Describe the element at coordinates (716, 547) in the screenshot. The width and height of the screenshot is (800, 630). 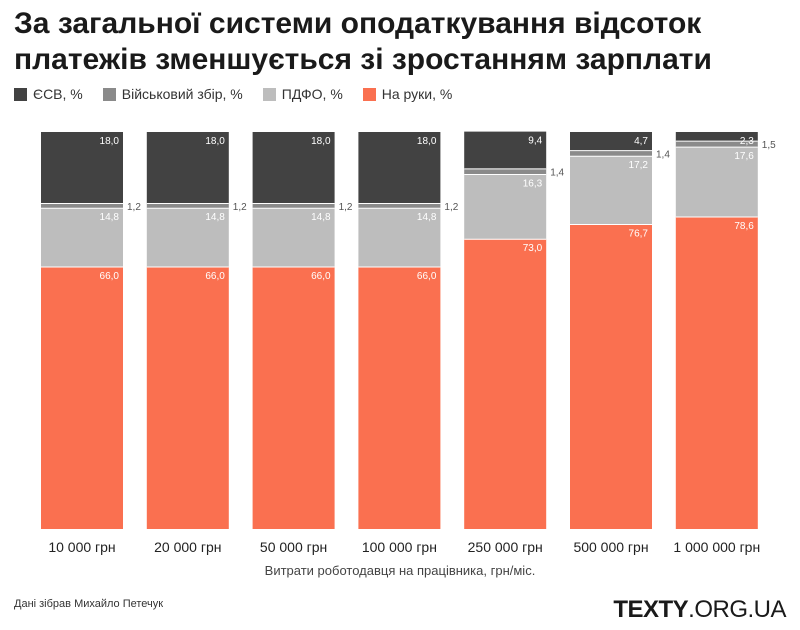
I see `x-tick-label: 1 000 000 грн` at that location.